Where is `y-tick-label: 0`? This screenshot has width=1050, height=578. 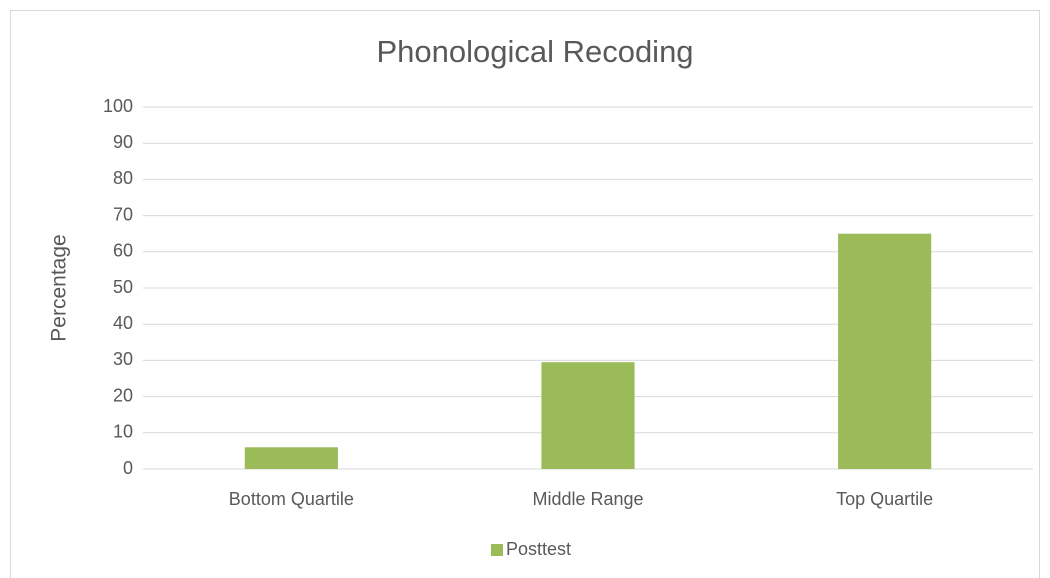
y-tick-label: 0 is located at coordinates (128, 468).